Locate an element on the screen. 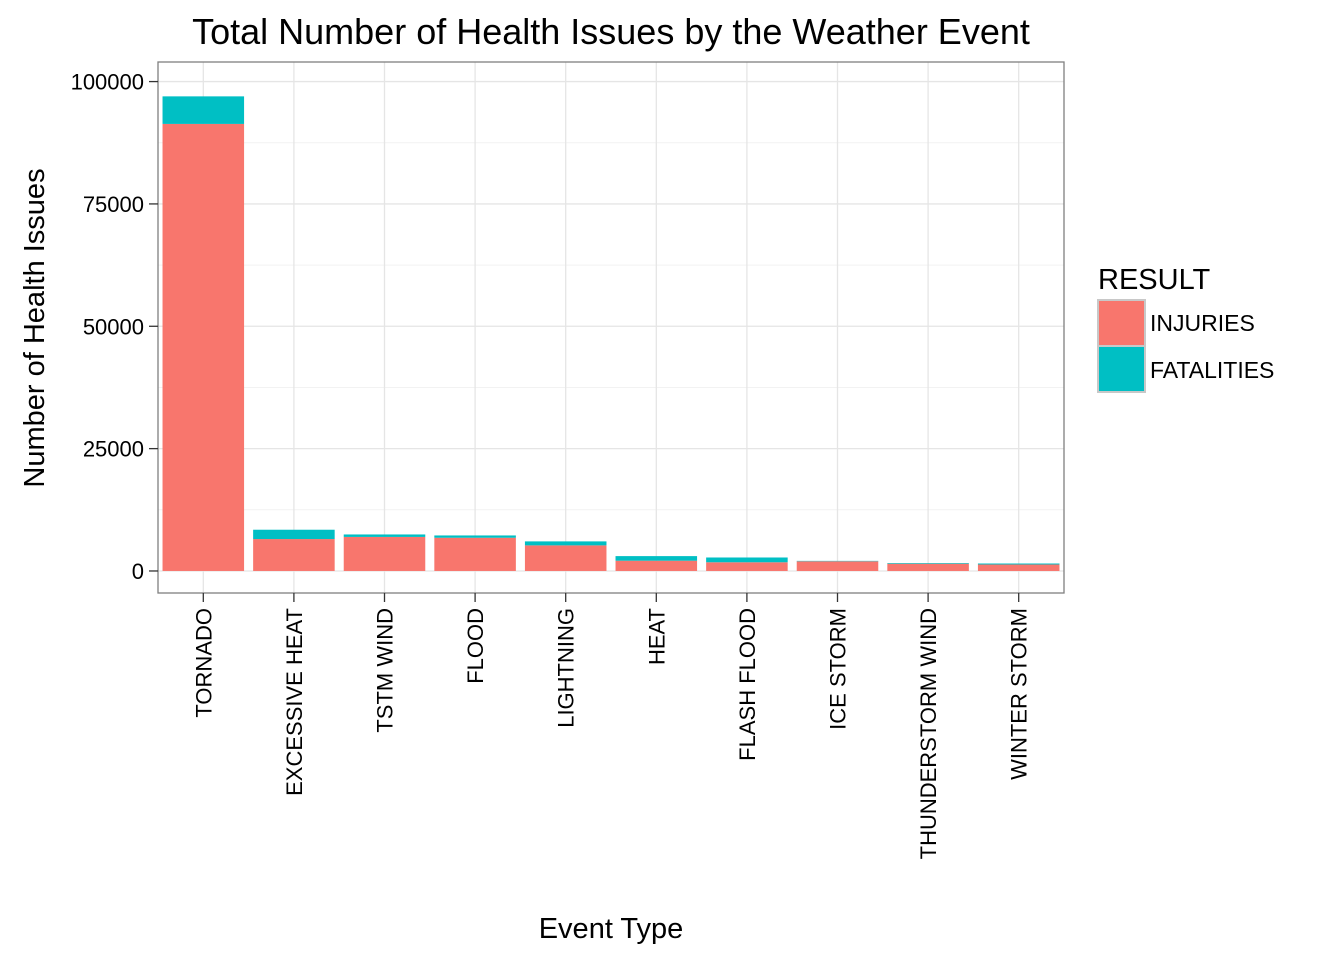 This screenshot has width=1344, height=960. y-tick-label: 75000 is located at coordinates (113, 204).